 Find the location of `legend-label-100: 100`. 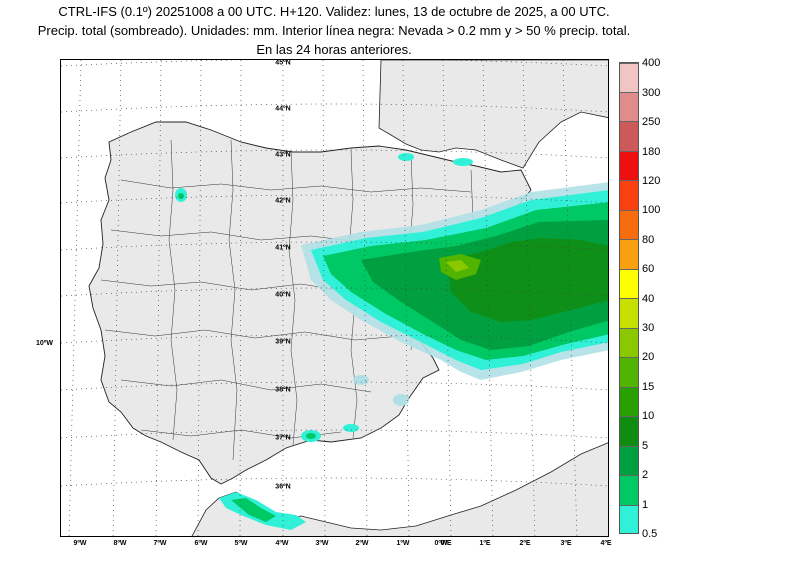

legend-label-100: 100 is located at coordinates (651, 210).